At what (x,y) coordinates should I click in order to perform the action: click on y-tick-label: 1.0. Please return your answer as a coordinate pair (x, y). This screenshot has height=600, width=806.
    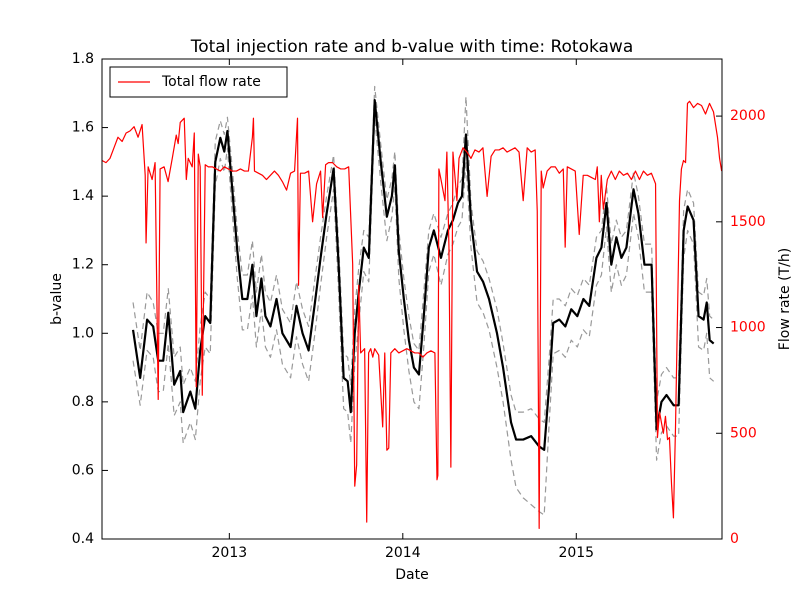
    Looking at the image, I should click on (83, 333).